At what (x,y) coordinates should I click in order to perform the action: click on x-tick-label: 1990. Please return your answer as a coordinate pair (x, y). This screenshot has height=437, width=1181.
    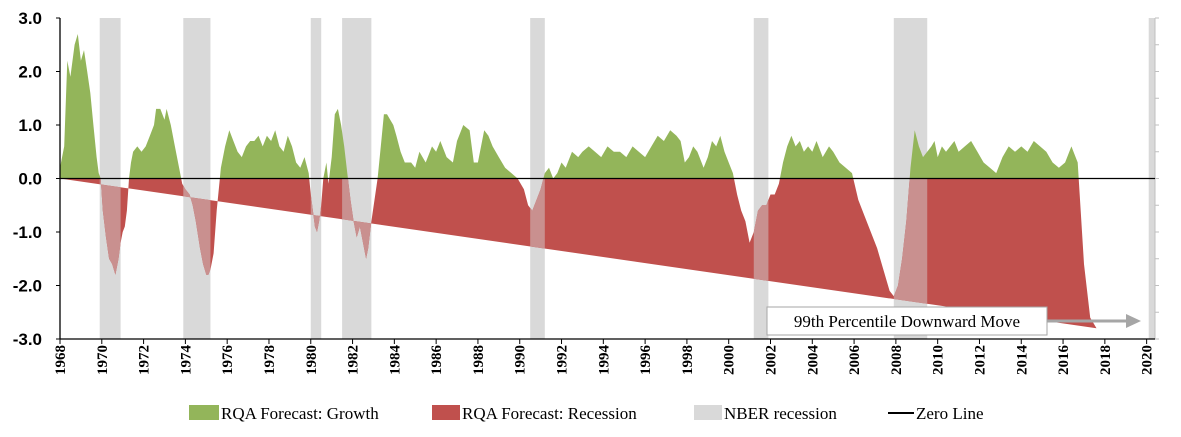
    Looking at the image, I should click on (521, 360).